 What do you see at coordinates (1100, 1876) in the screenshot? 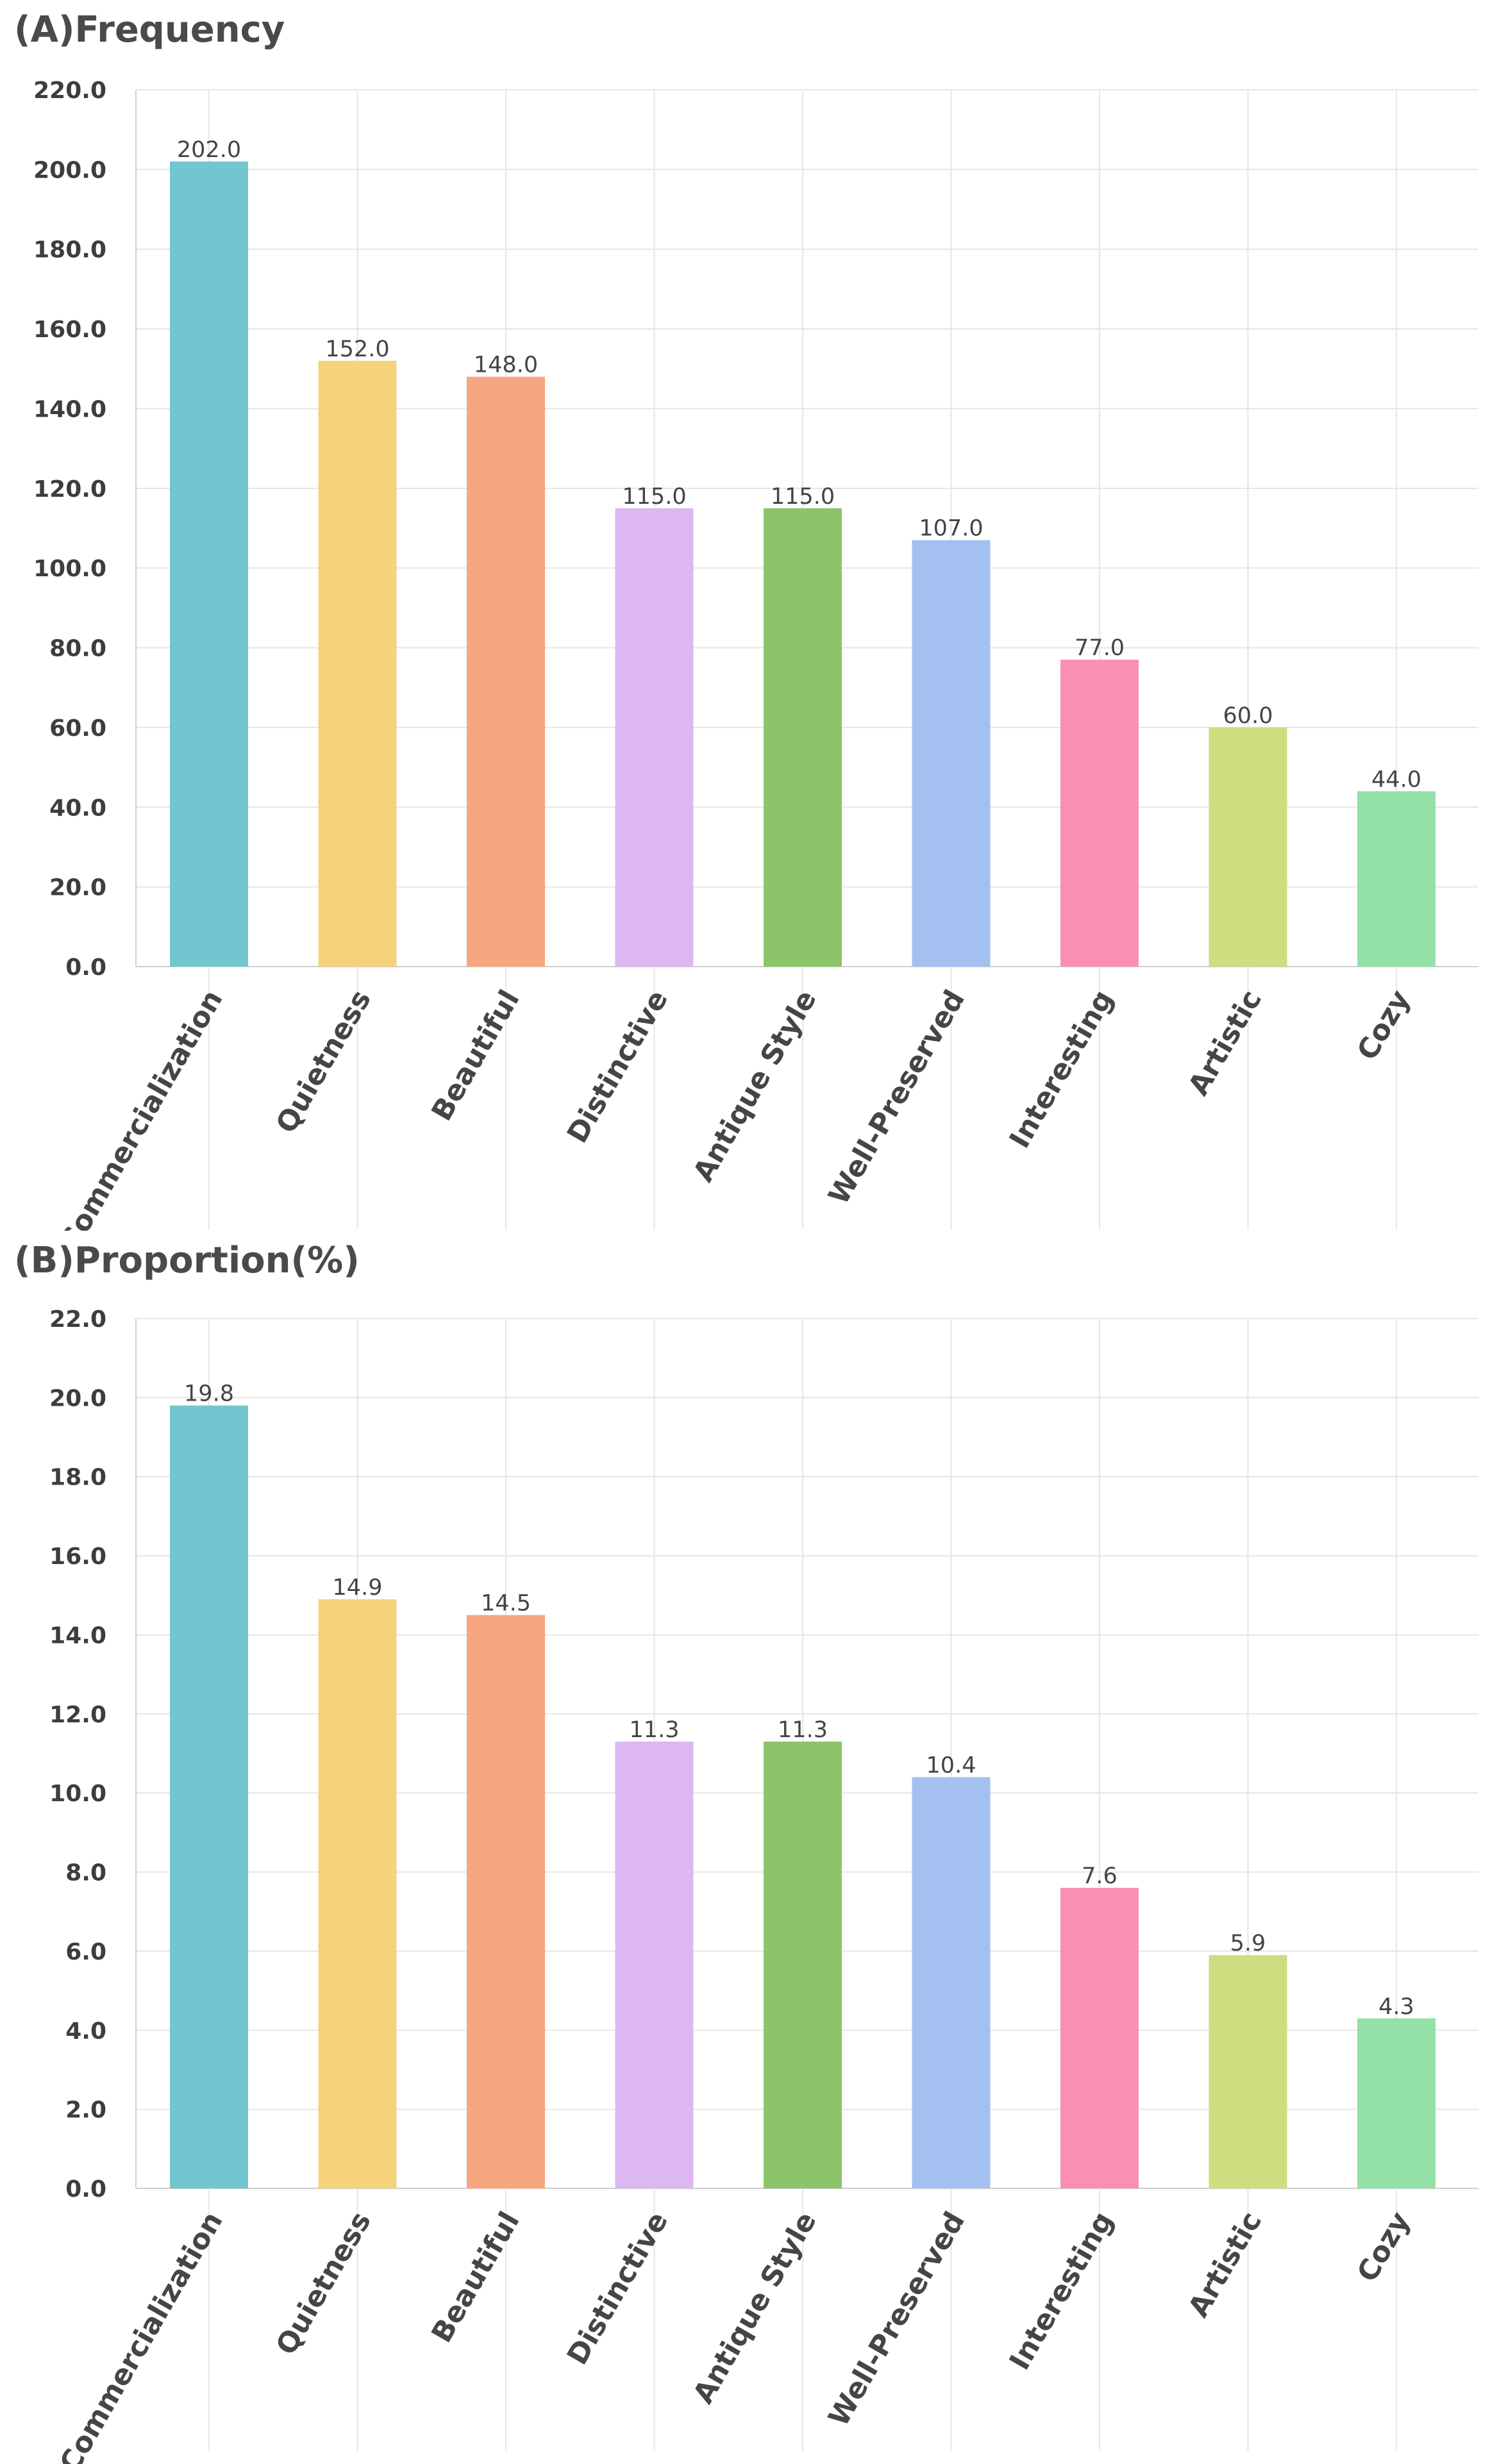
I see `data-label: 7.6` at bounding box center [1100, 1876].